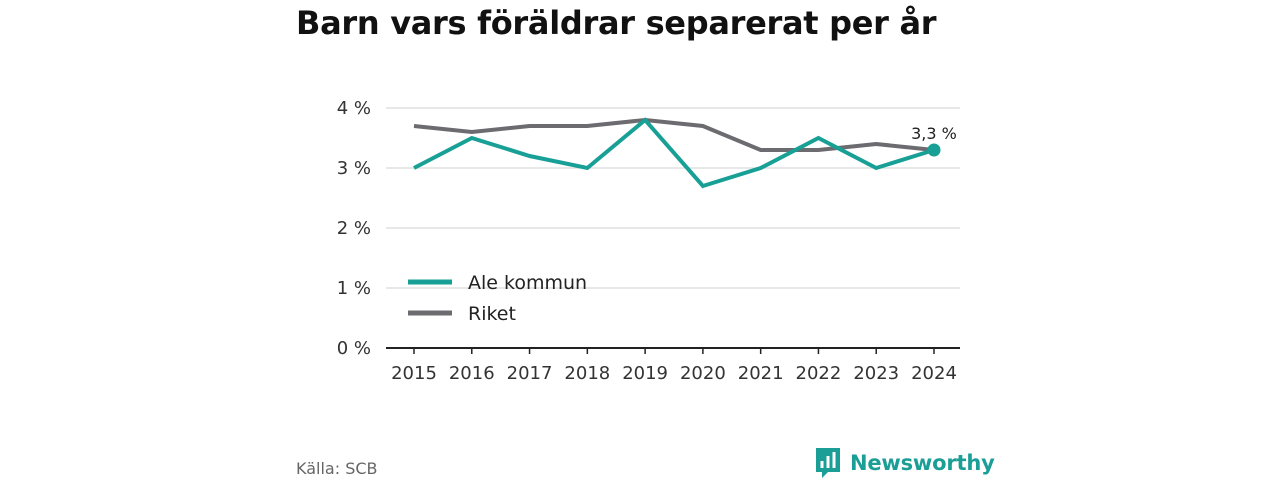 This screenshot has height=480, width=1280. I want to click on legend-label: Riket, so click(492, 314).